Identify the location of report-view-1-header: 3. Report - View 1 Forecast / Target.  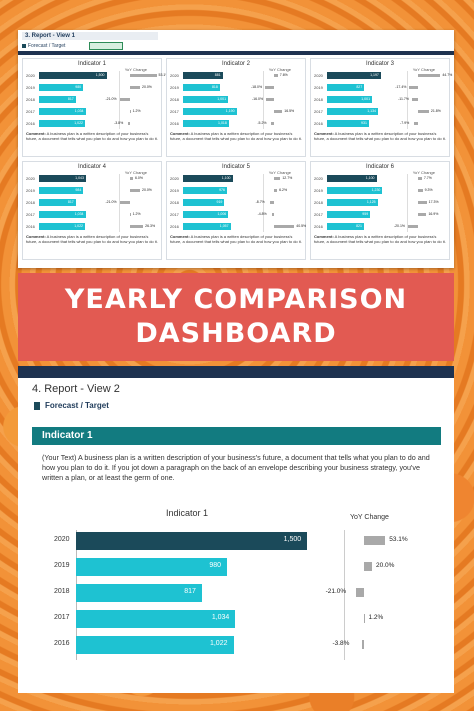
(236, 40).